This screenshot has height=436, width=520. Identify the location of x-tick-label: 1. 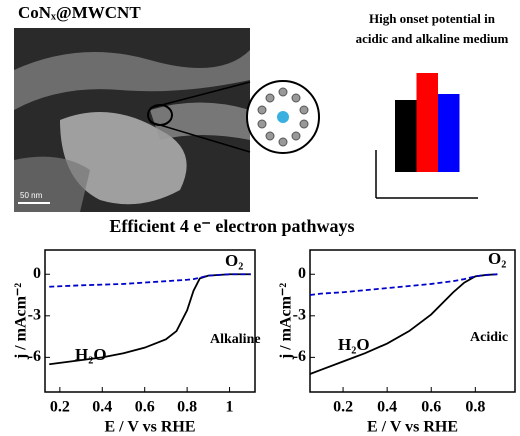
(230, 407).